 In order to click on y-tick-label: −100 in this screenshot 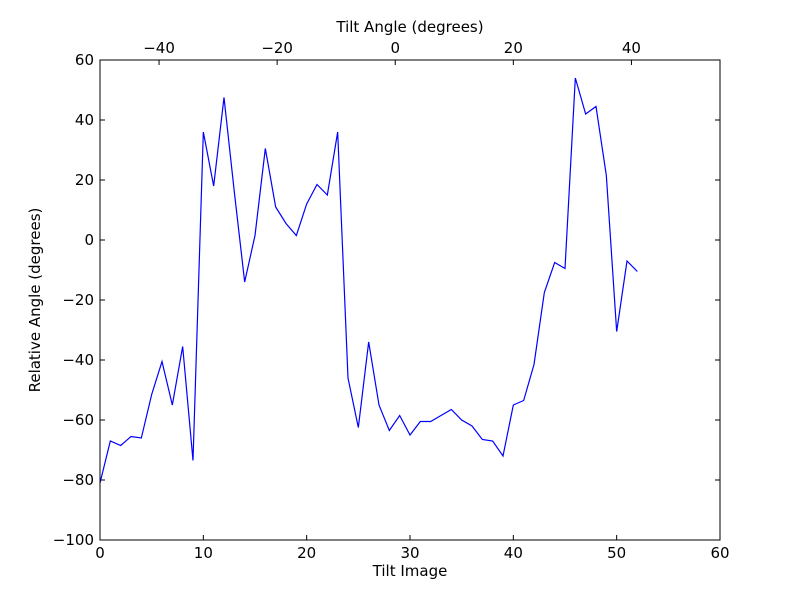, I will do `click(73, 540)`.